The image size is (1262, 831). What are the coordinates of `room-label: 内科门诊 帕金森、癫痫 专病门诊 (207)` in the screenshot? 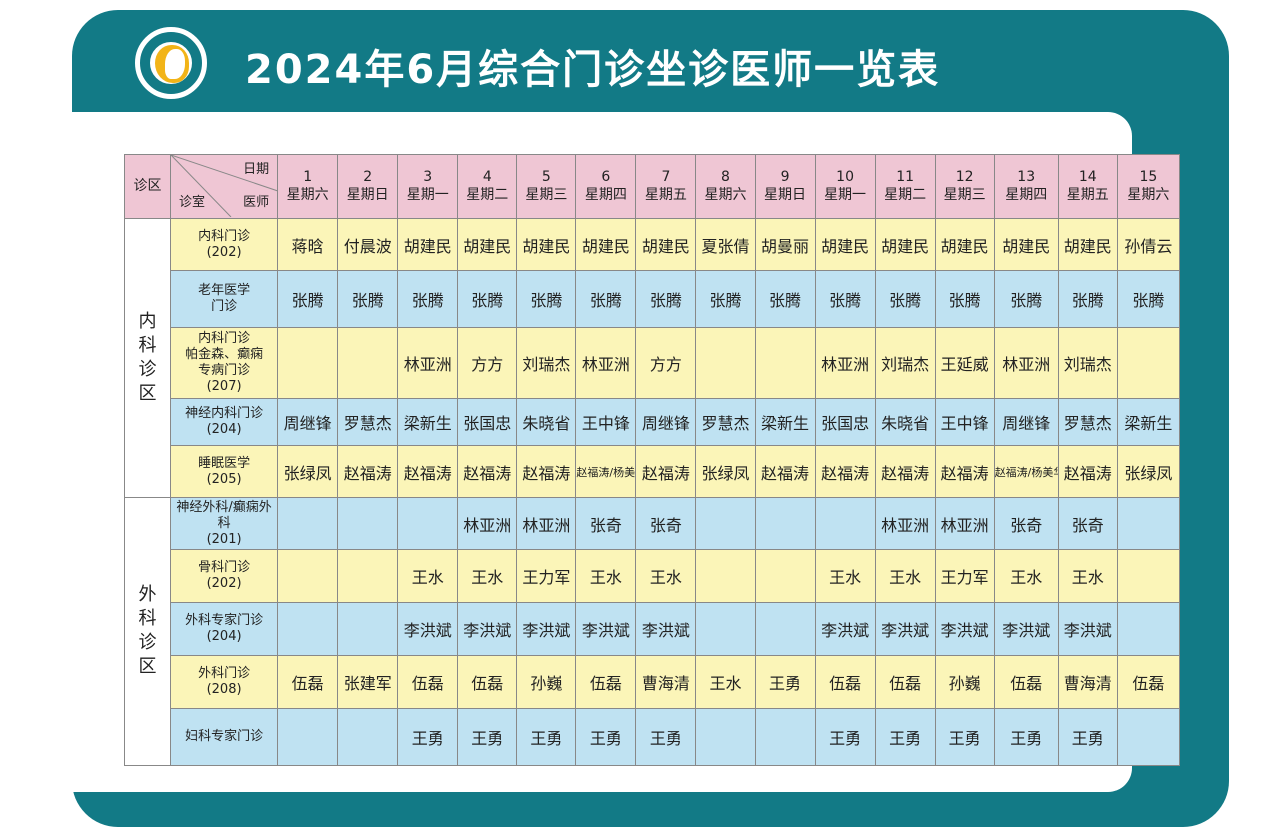 It's located at (224, 362).